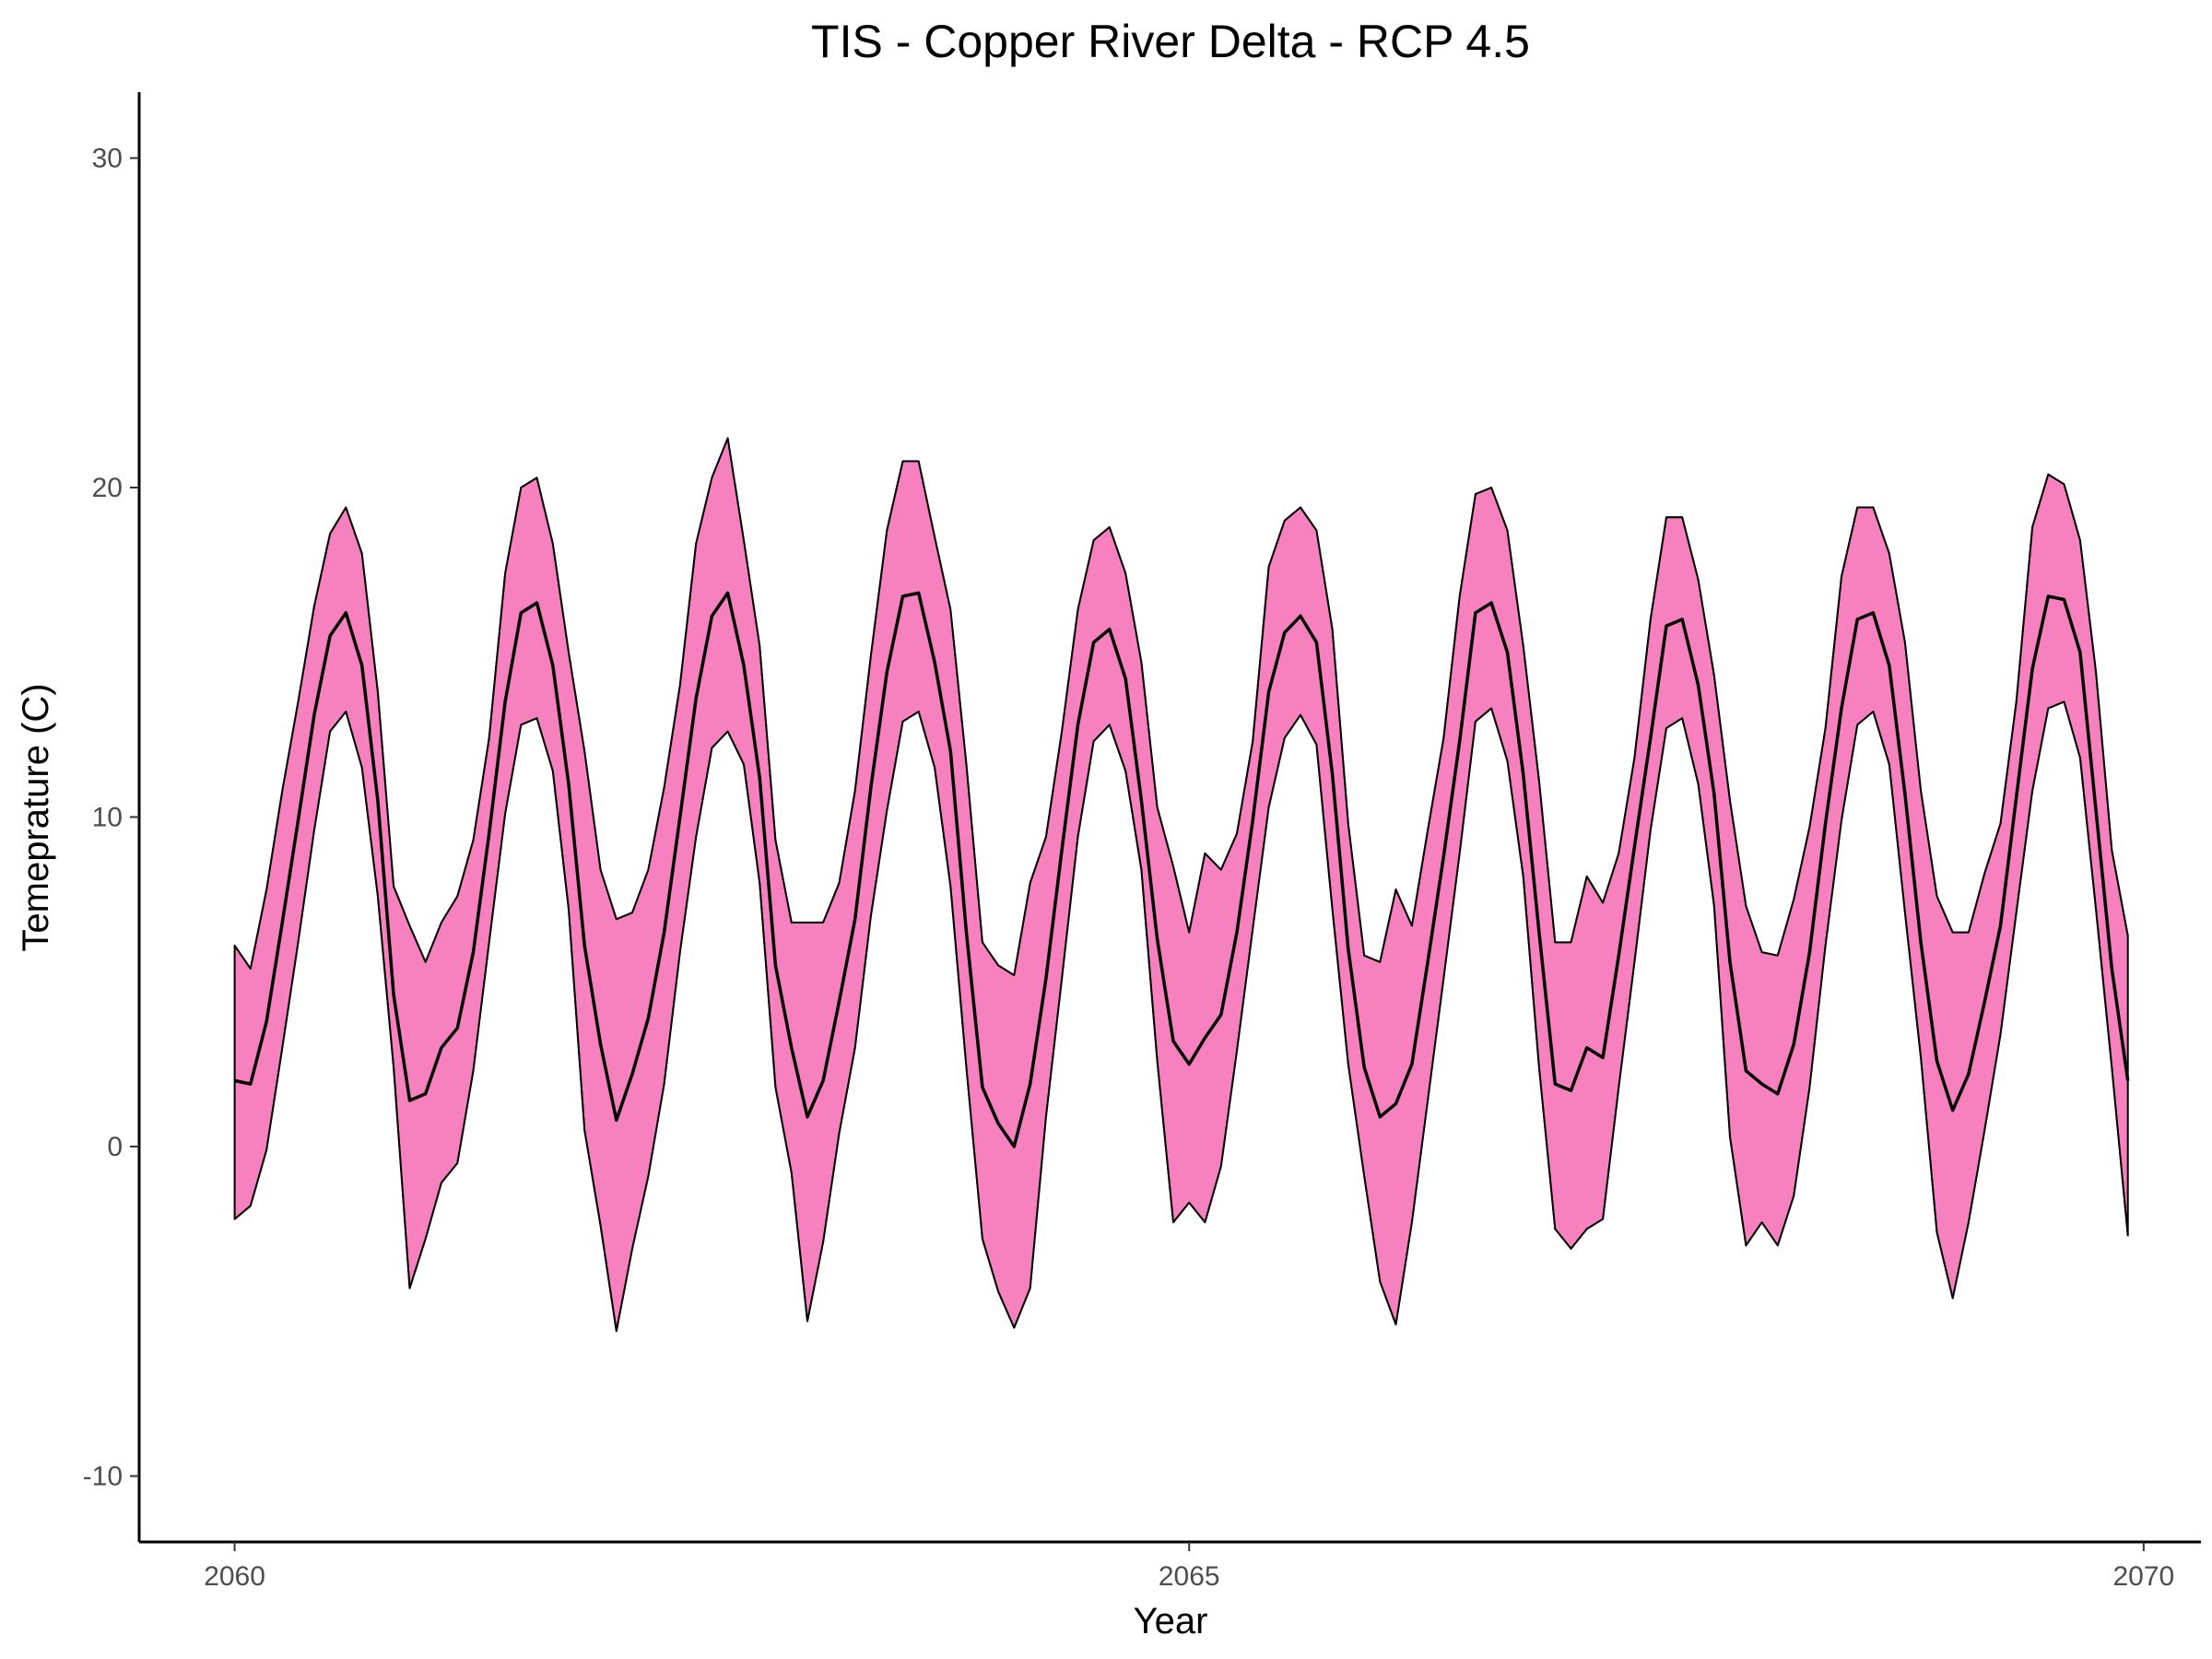  I want to click on y-tick-label: 10, so click(107, 818).